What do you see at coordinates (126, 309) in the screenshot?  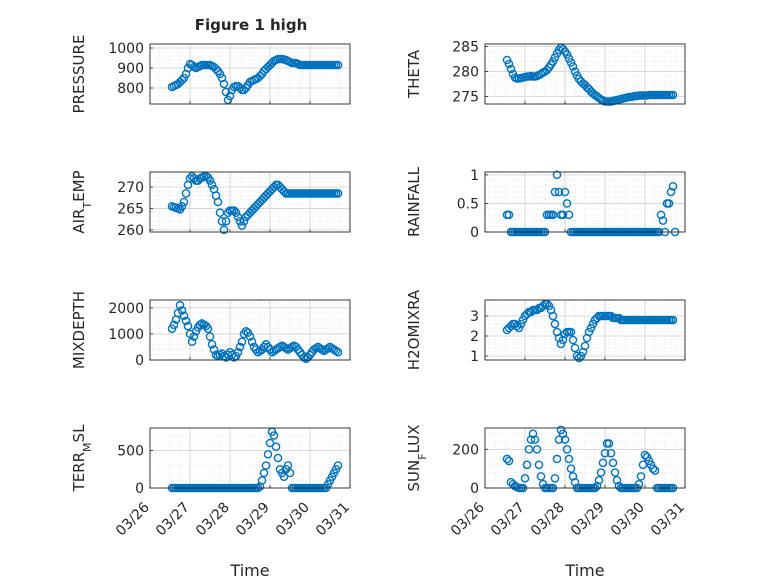 I see `y-tick-label: 2000` at bounding box center [126, 309].